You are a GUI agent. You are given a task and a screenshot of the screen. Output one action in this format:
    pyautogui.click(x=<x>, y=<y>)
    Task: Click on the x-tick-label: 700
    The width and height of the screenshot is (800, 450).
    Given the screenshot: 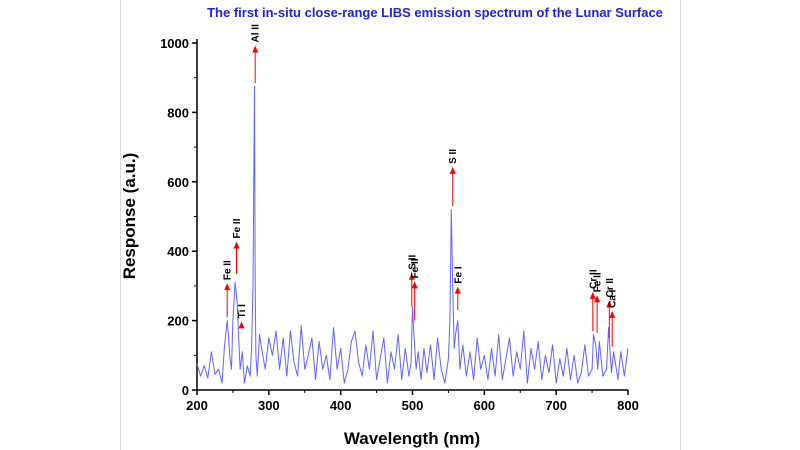 What is the action you would take?
    pyautogui.click(x=556, y=405)
    